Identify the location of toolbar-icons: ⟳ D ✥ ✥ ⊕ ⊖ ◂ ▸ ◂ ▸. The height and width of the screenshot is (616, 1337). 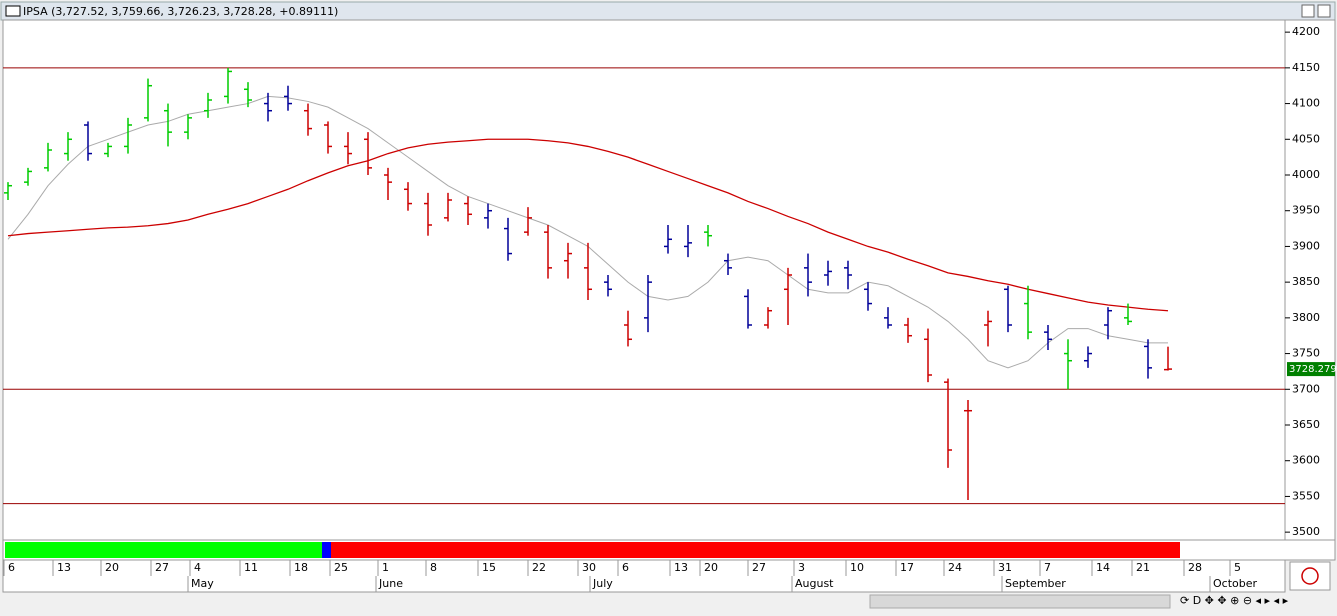
(1234, 600).